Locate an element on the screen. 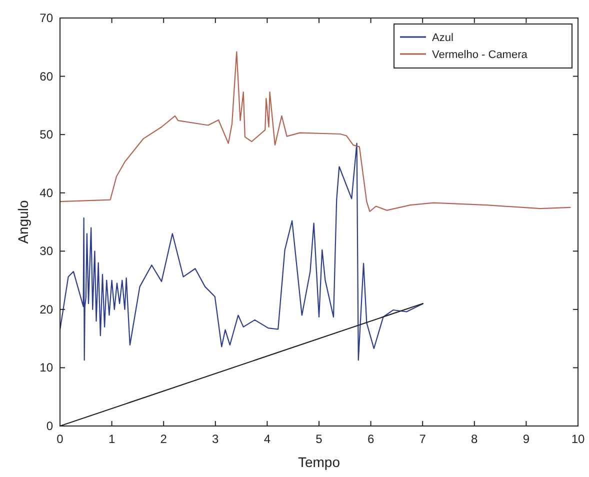  y-tick-label: 40 is located at coordinates (47, 193).